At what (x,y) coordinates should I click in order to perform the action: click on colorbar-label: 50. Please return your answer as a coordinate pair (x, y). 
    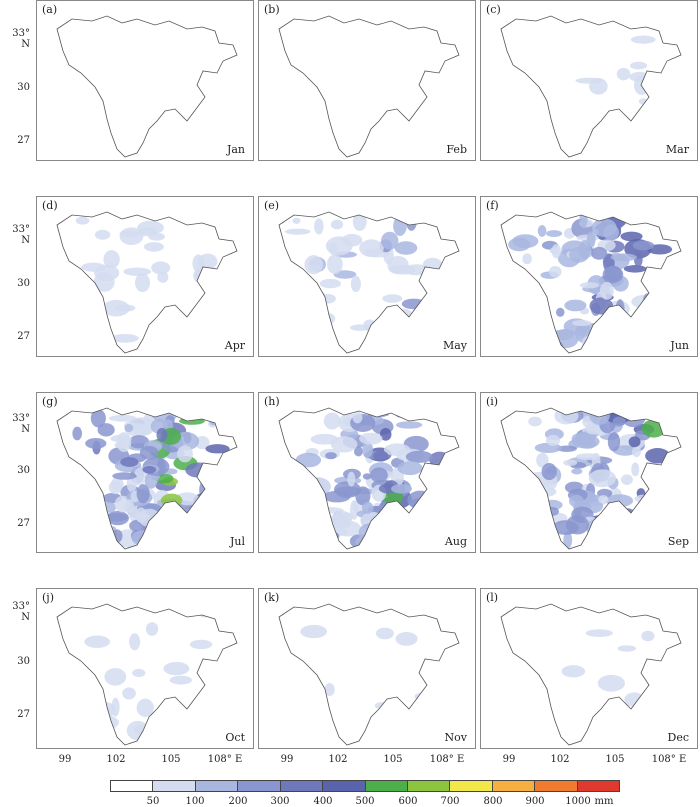
    Looking at the image, I should click on (153, 801).